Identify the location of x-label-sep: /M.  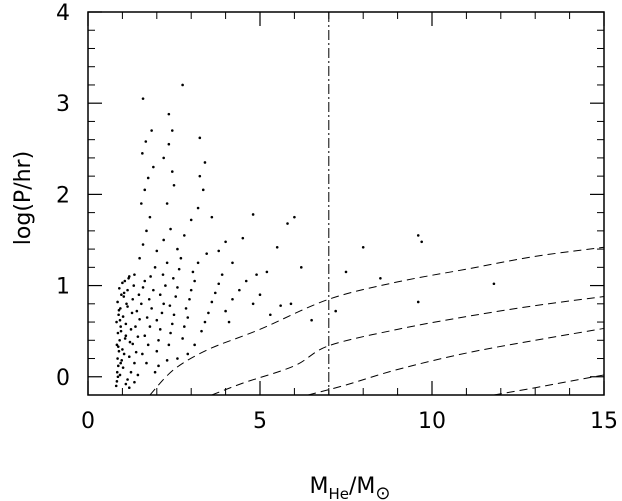
(362, 486).